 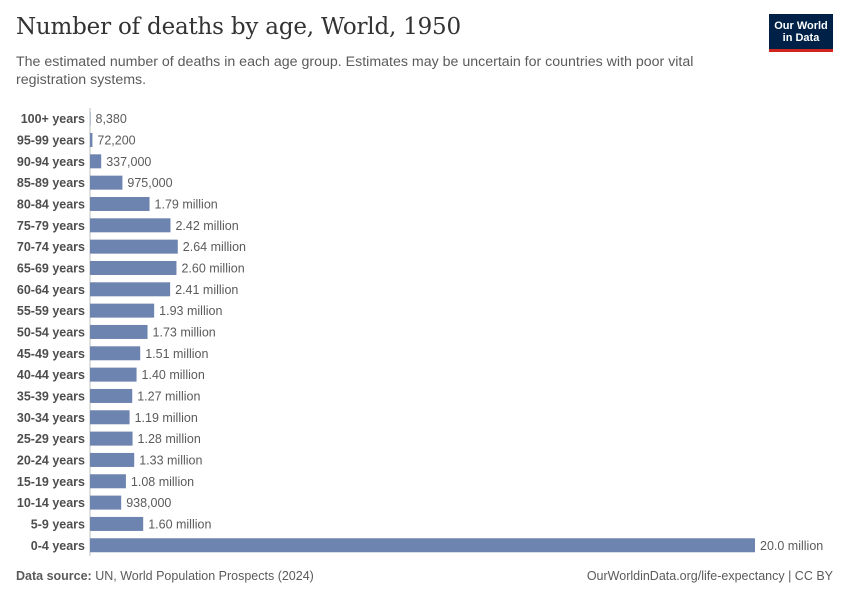 I want to click on value-label: 975,000, so click(x=149, y=183).